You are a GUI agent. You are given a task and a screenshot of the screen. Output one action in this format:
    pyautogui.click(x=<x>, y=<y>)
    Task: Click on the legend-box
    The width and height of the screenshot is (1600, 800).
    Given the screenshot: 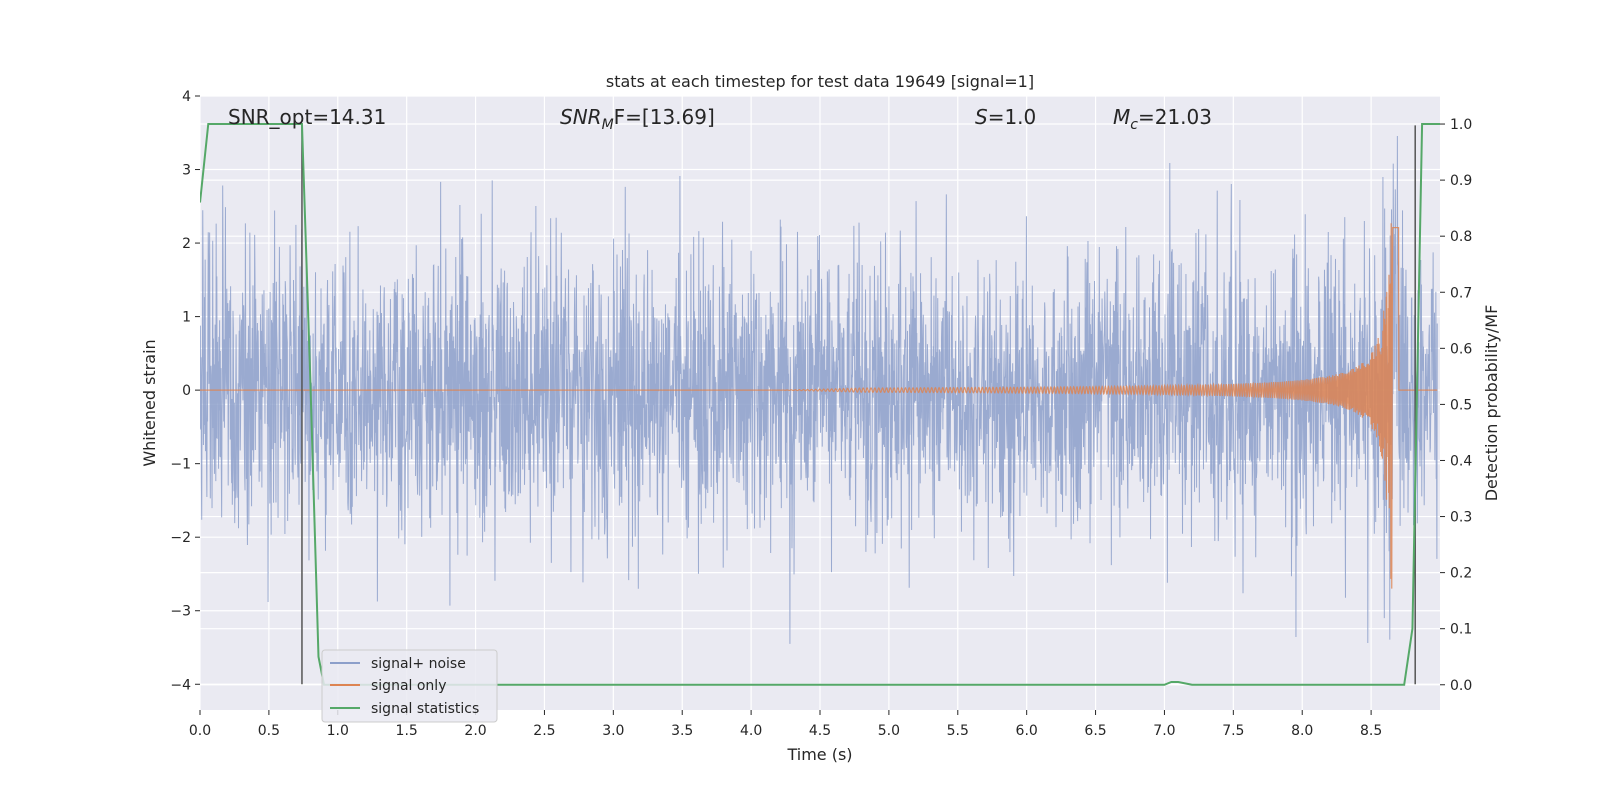 What is the action you would take?
    pyautogui.click(x=409, y=686)
    